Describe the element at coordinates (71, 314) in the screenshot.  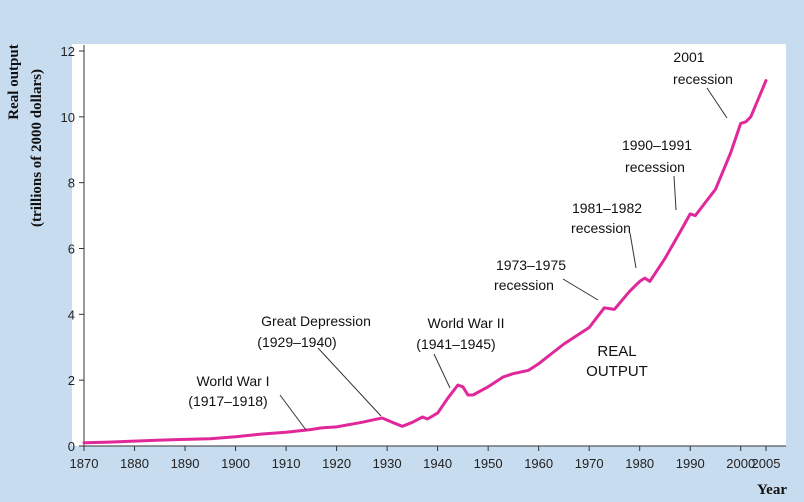
I see `y-tick-label: 4` at that location.